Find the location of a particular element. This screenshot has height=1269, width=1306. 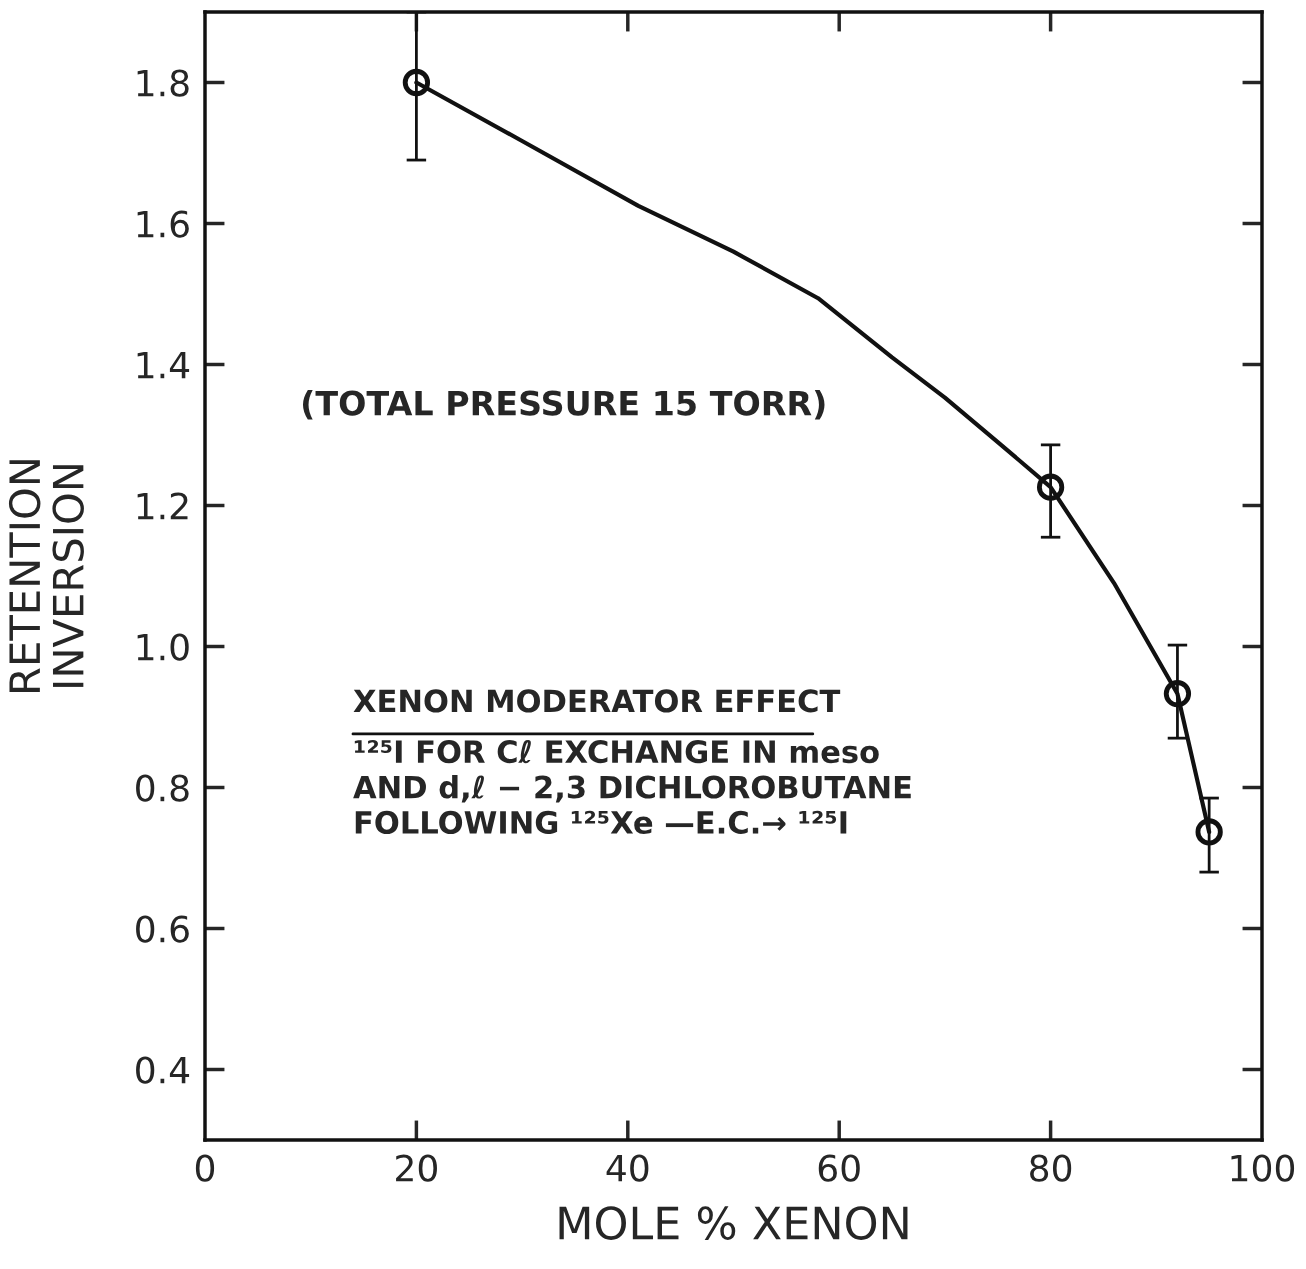

annotation: XENON MODERATOR EFFECT is located at coordinates (597, 701).